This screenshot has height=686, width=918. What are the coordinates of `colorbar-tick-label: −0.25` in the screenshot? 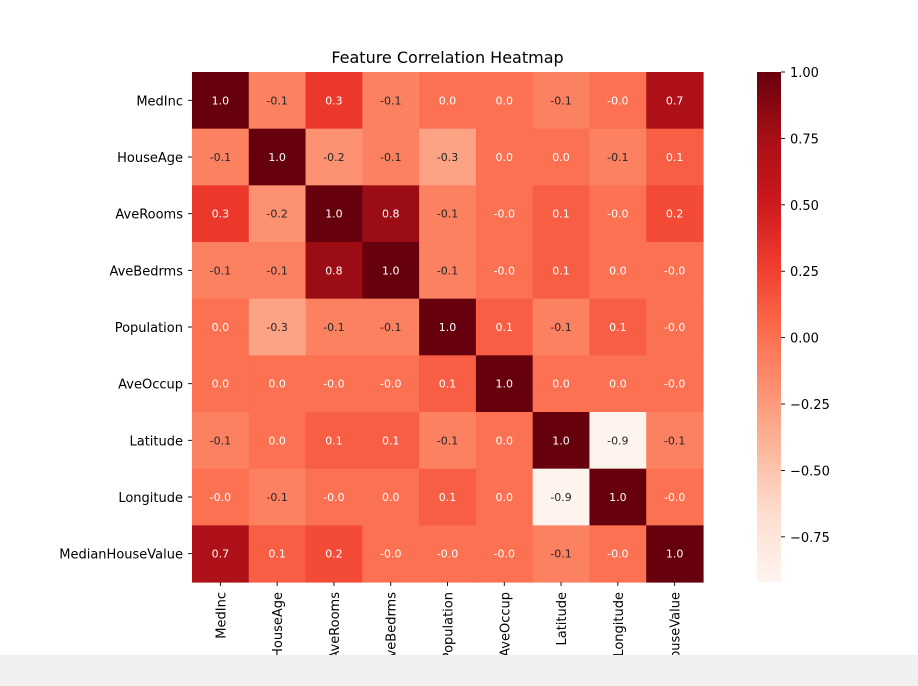 It's located at (810, 405).